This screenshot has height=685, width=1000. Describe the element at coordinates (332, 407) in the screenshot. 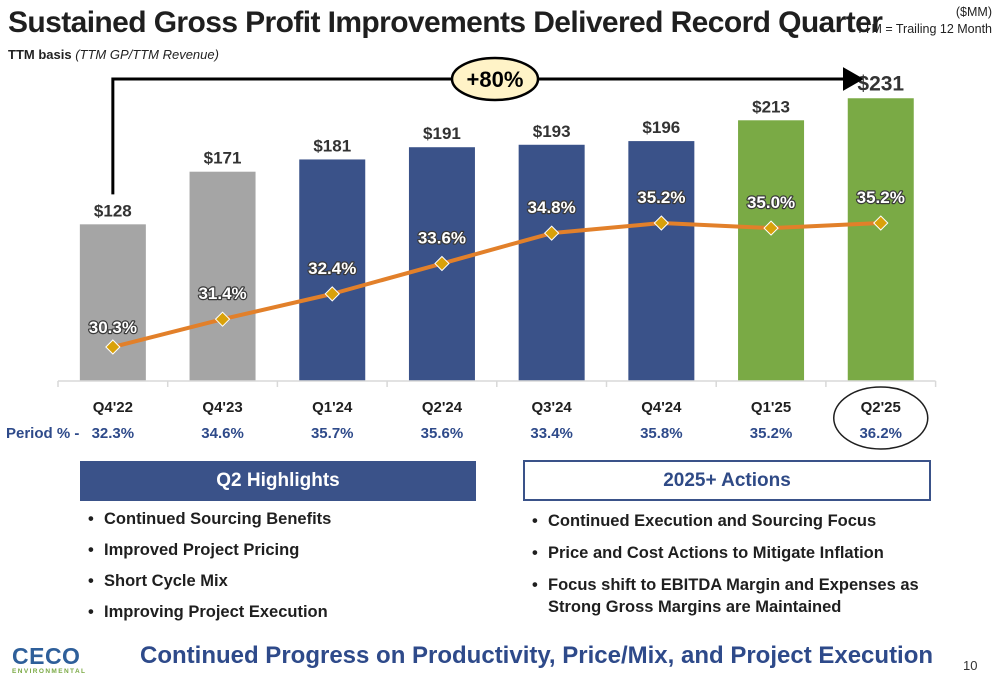

I see `x-tick-label: Q1'24` at that location.